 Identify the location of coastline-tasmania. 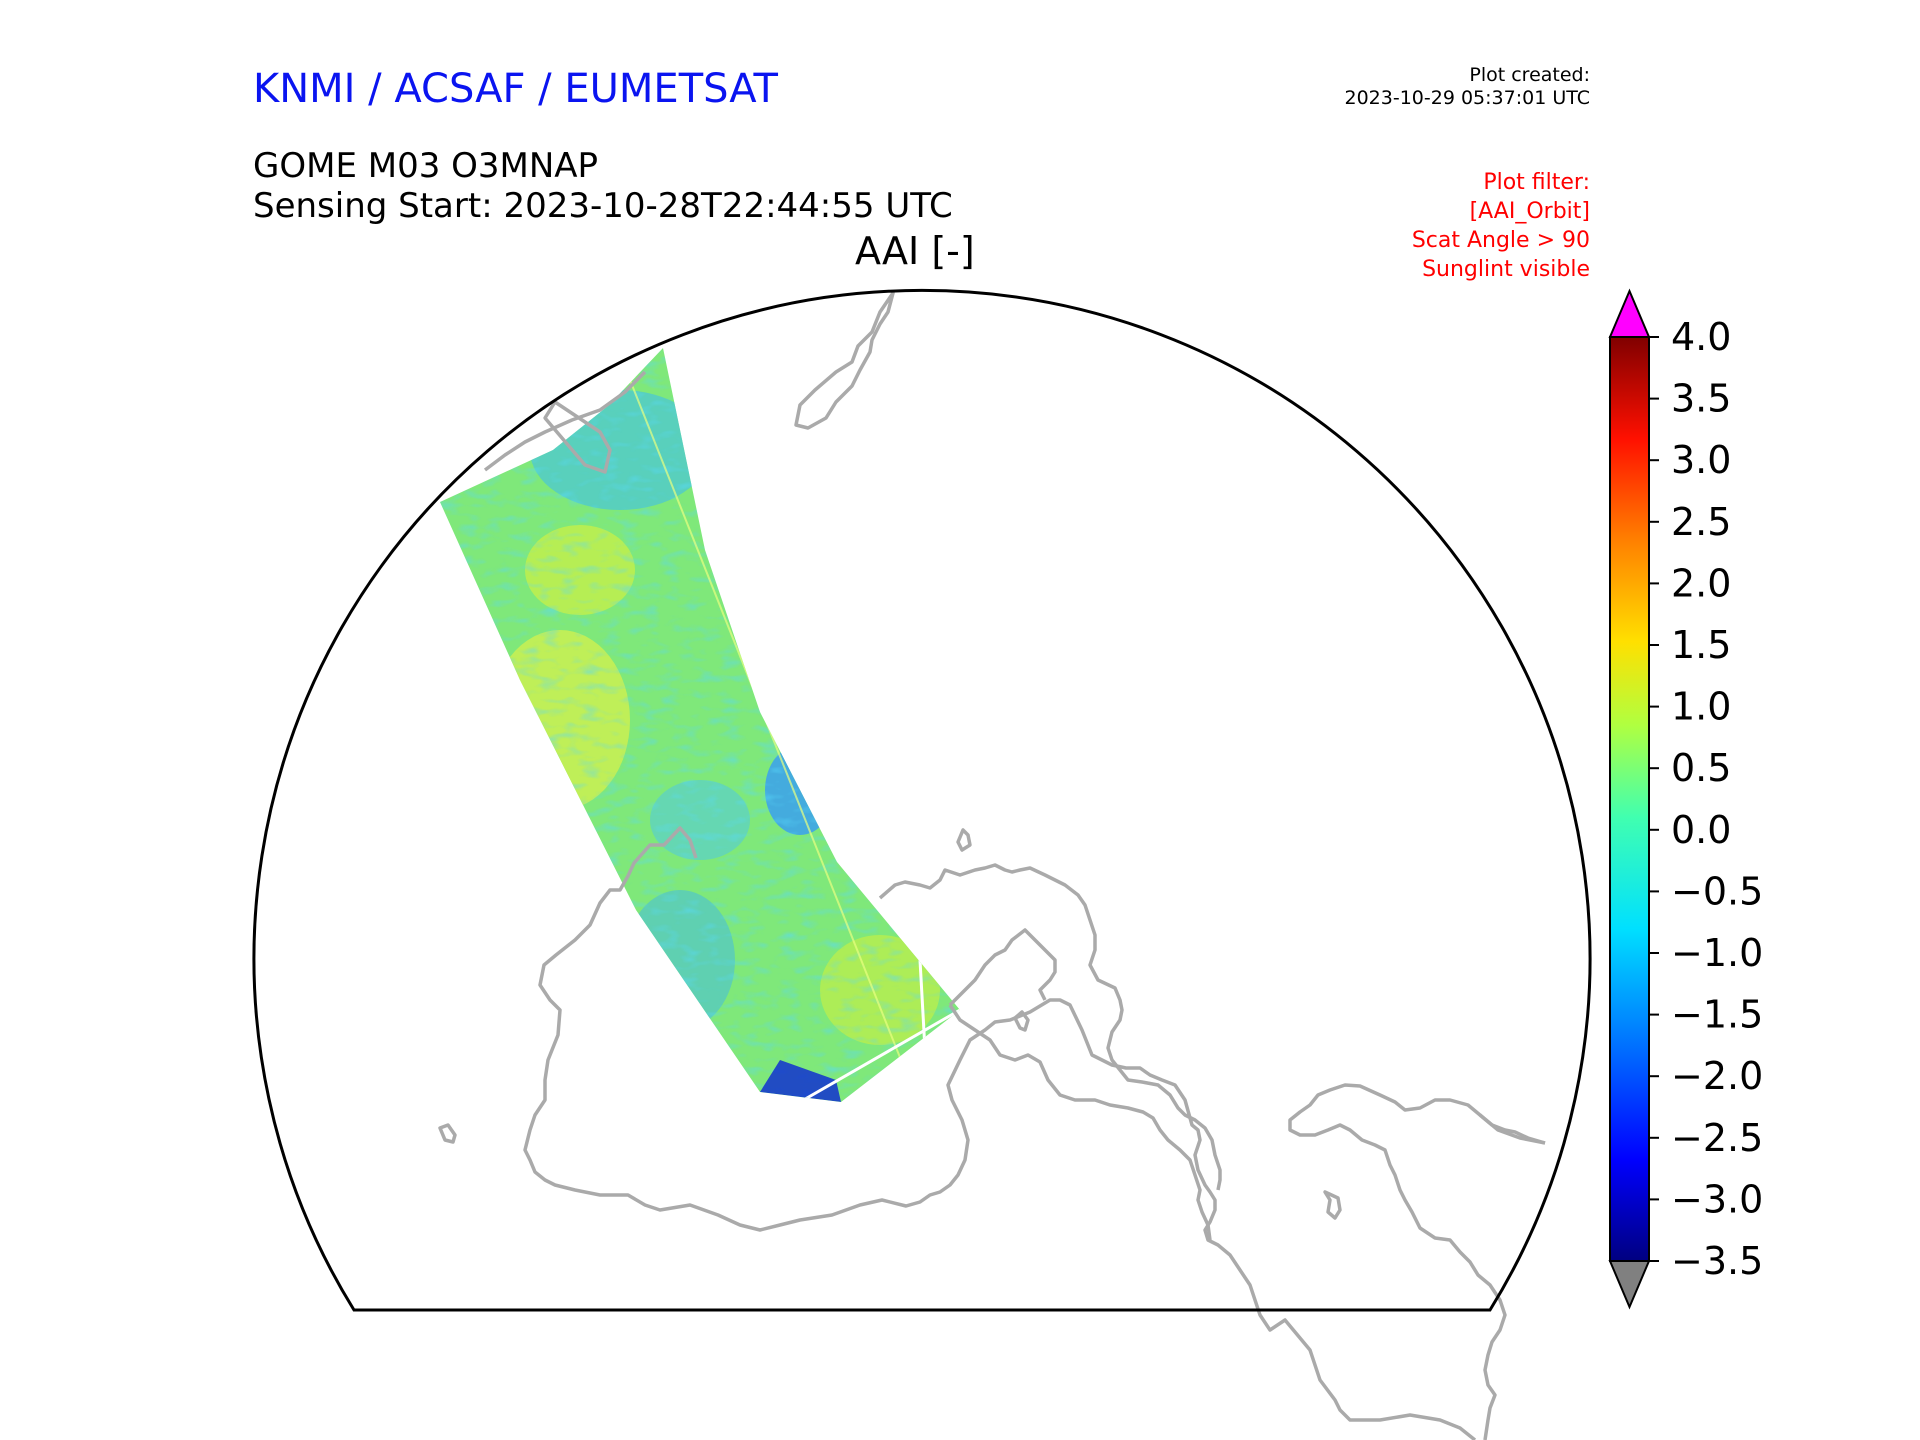
(577, 437).